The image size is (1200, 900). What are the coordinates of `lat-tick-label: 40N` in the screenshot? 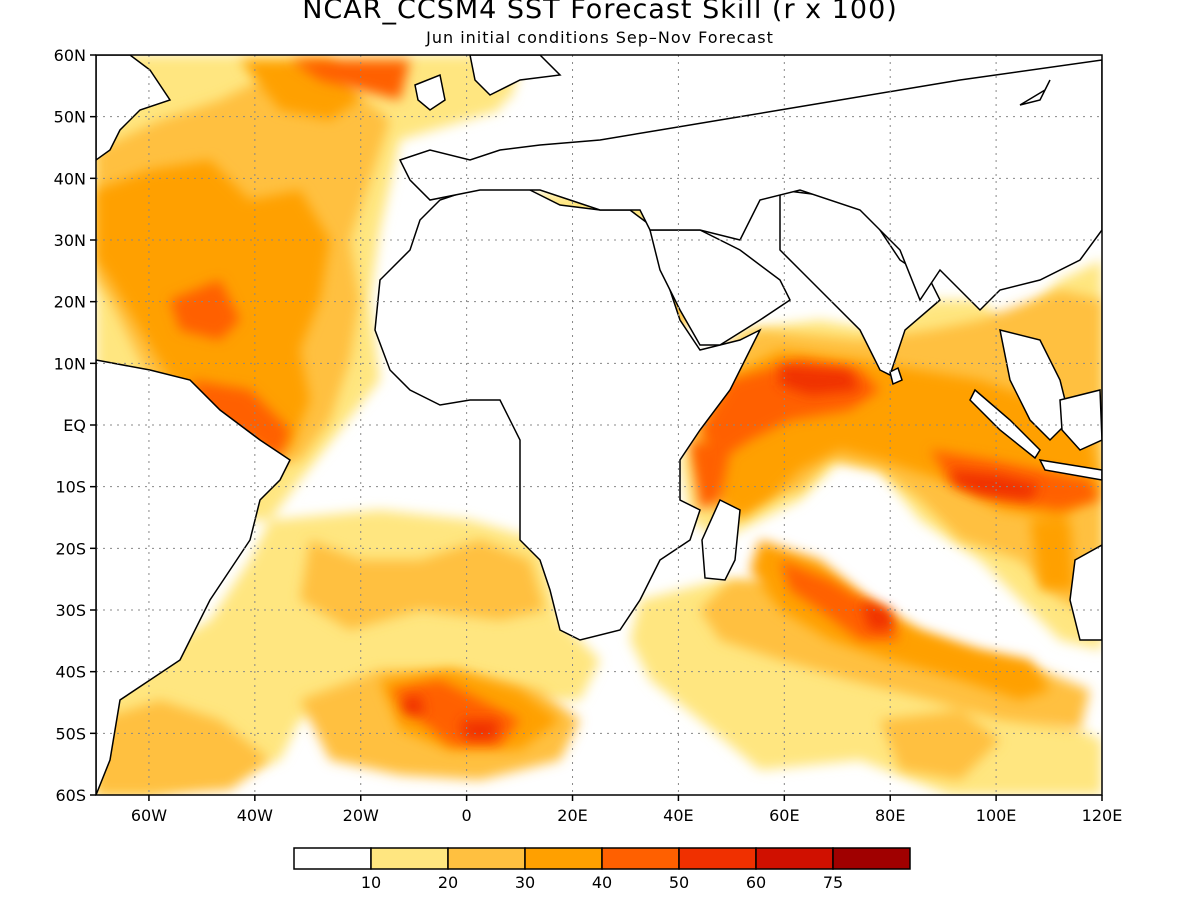 It's located at (70, 178).